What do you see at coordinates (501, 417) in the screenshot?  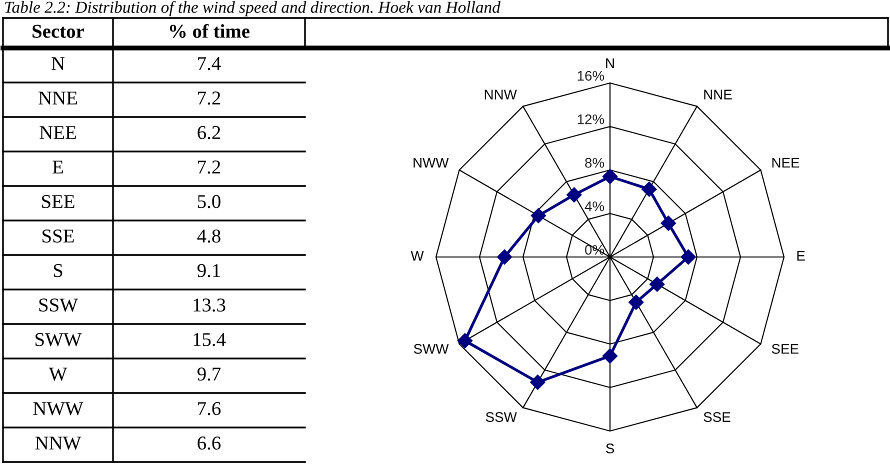 I see `spoke-label: SSW` at bounding box center [501, 417].